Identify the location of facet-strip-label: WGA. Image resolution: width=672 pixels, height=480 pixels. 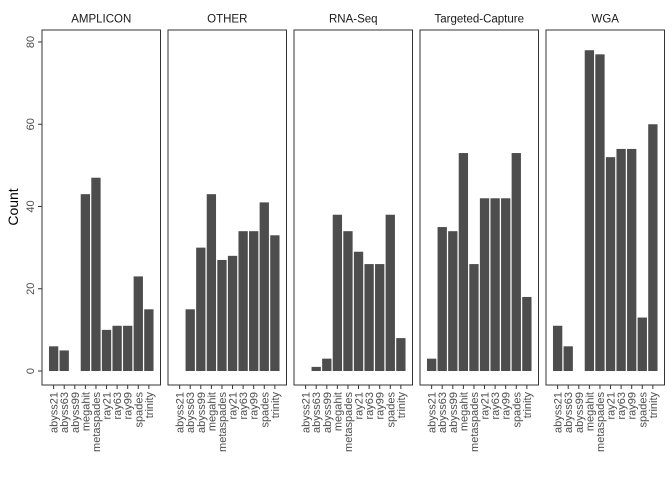
(606, 20).